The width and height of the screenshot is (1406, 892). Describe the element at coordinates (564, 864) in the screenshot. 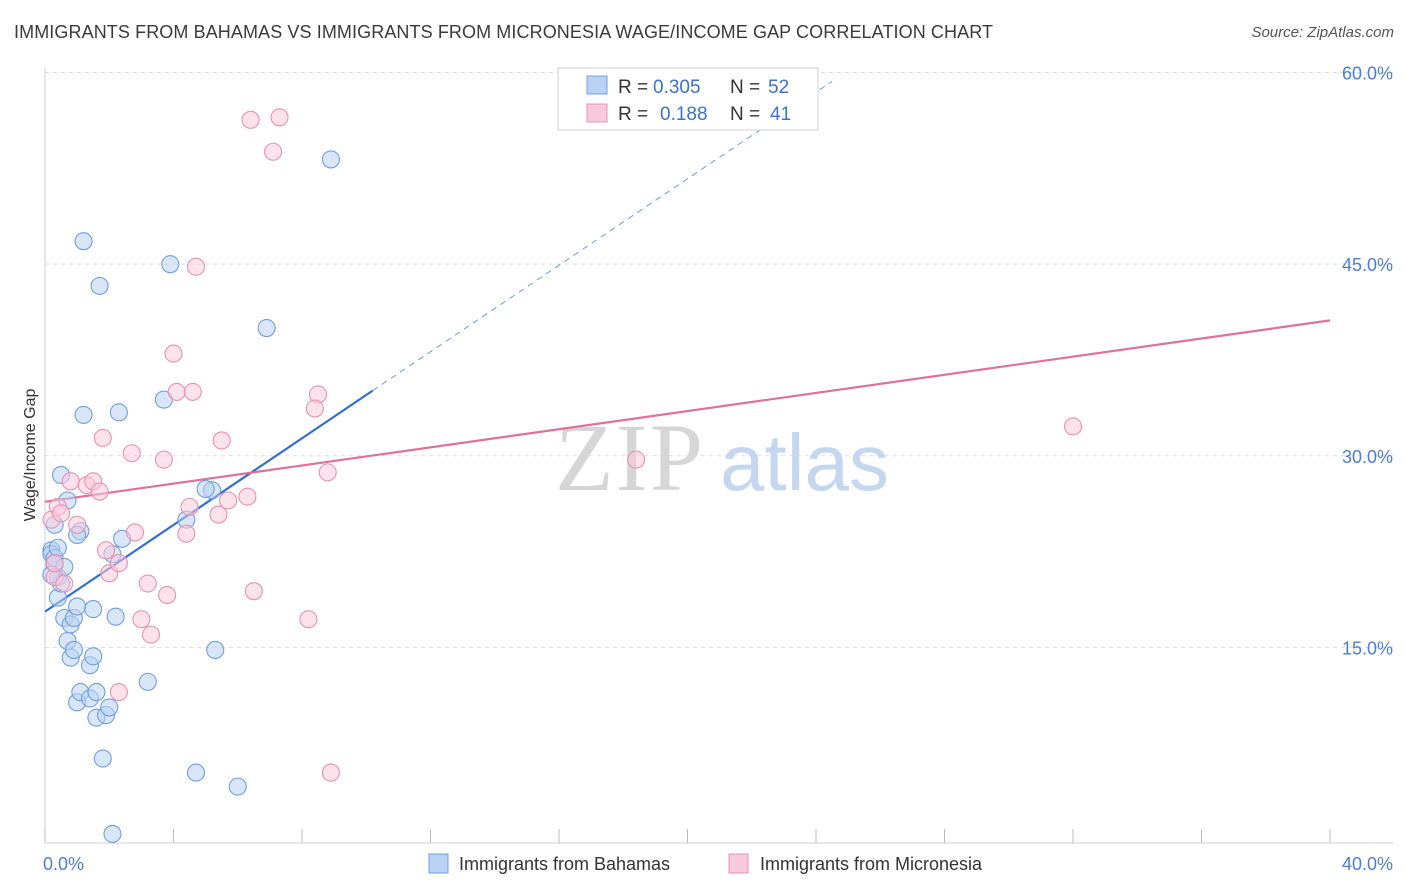

I see `bottom-legend-label-bahamas: Immigrants from Bahamas` at that location.